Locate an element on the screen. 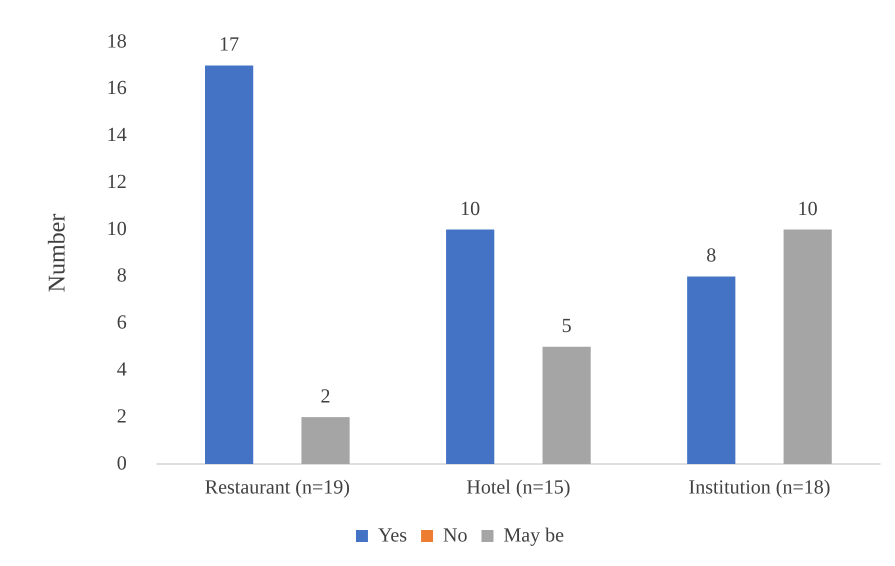  data-label: 17 is located at coordinates (229, 45).